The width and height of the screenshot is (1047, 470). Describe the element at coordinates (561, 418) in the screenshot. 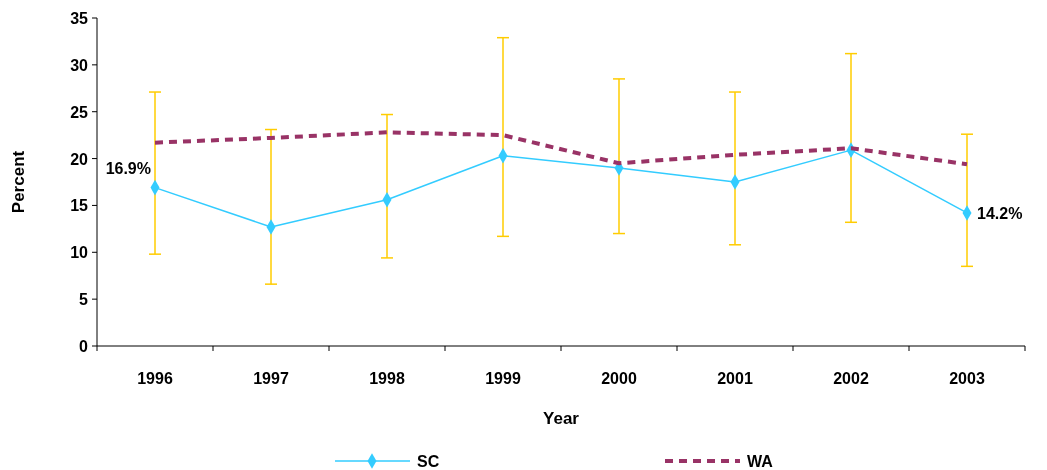

I see `x-axis-title: Year` at that location.